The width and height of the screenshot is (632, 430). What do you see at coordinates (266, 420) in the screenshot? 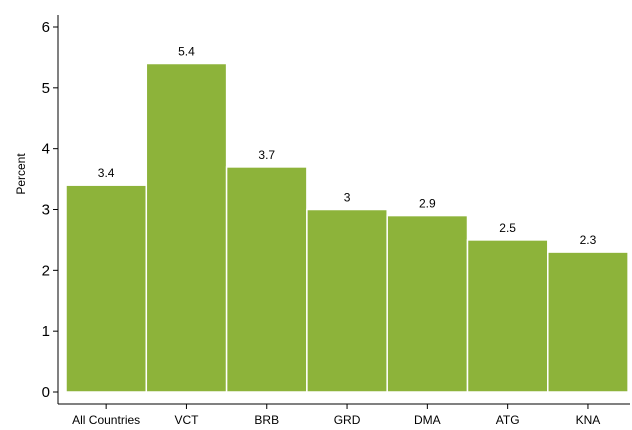
I see `x-tick-label: BRB` at bounding box center [266, 420].